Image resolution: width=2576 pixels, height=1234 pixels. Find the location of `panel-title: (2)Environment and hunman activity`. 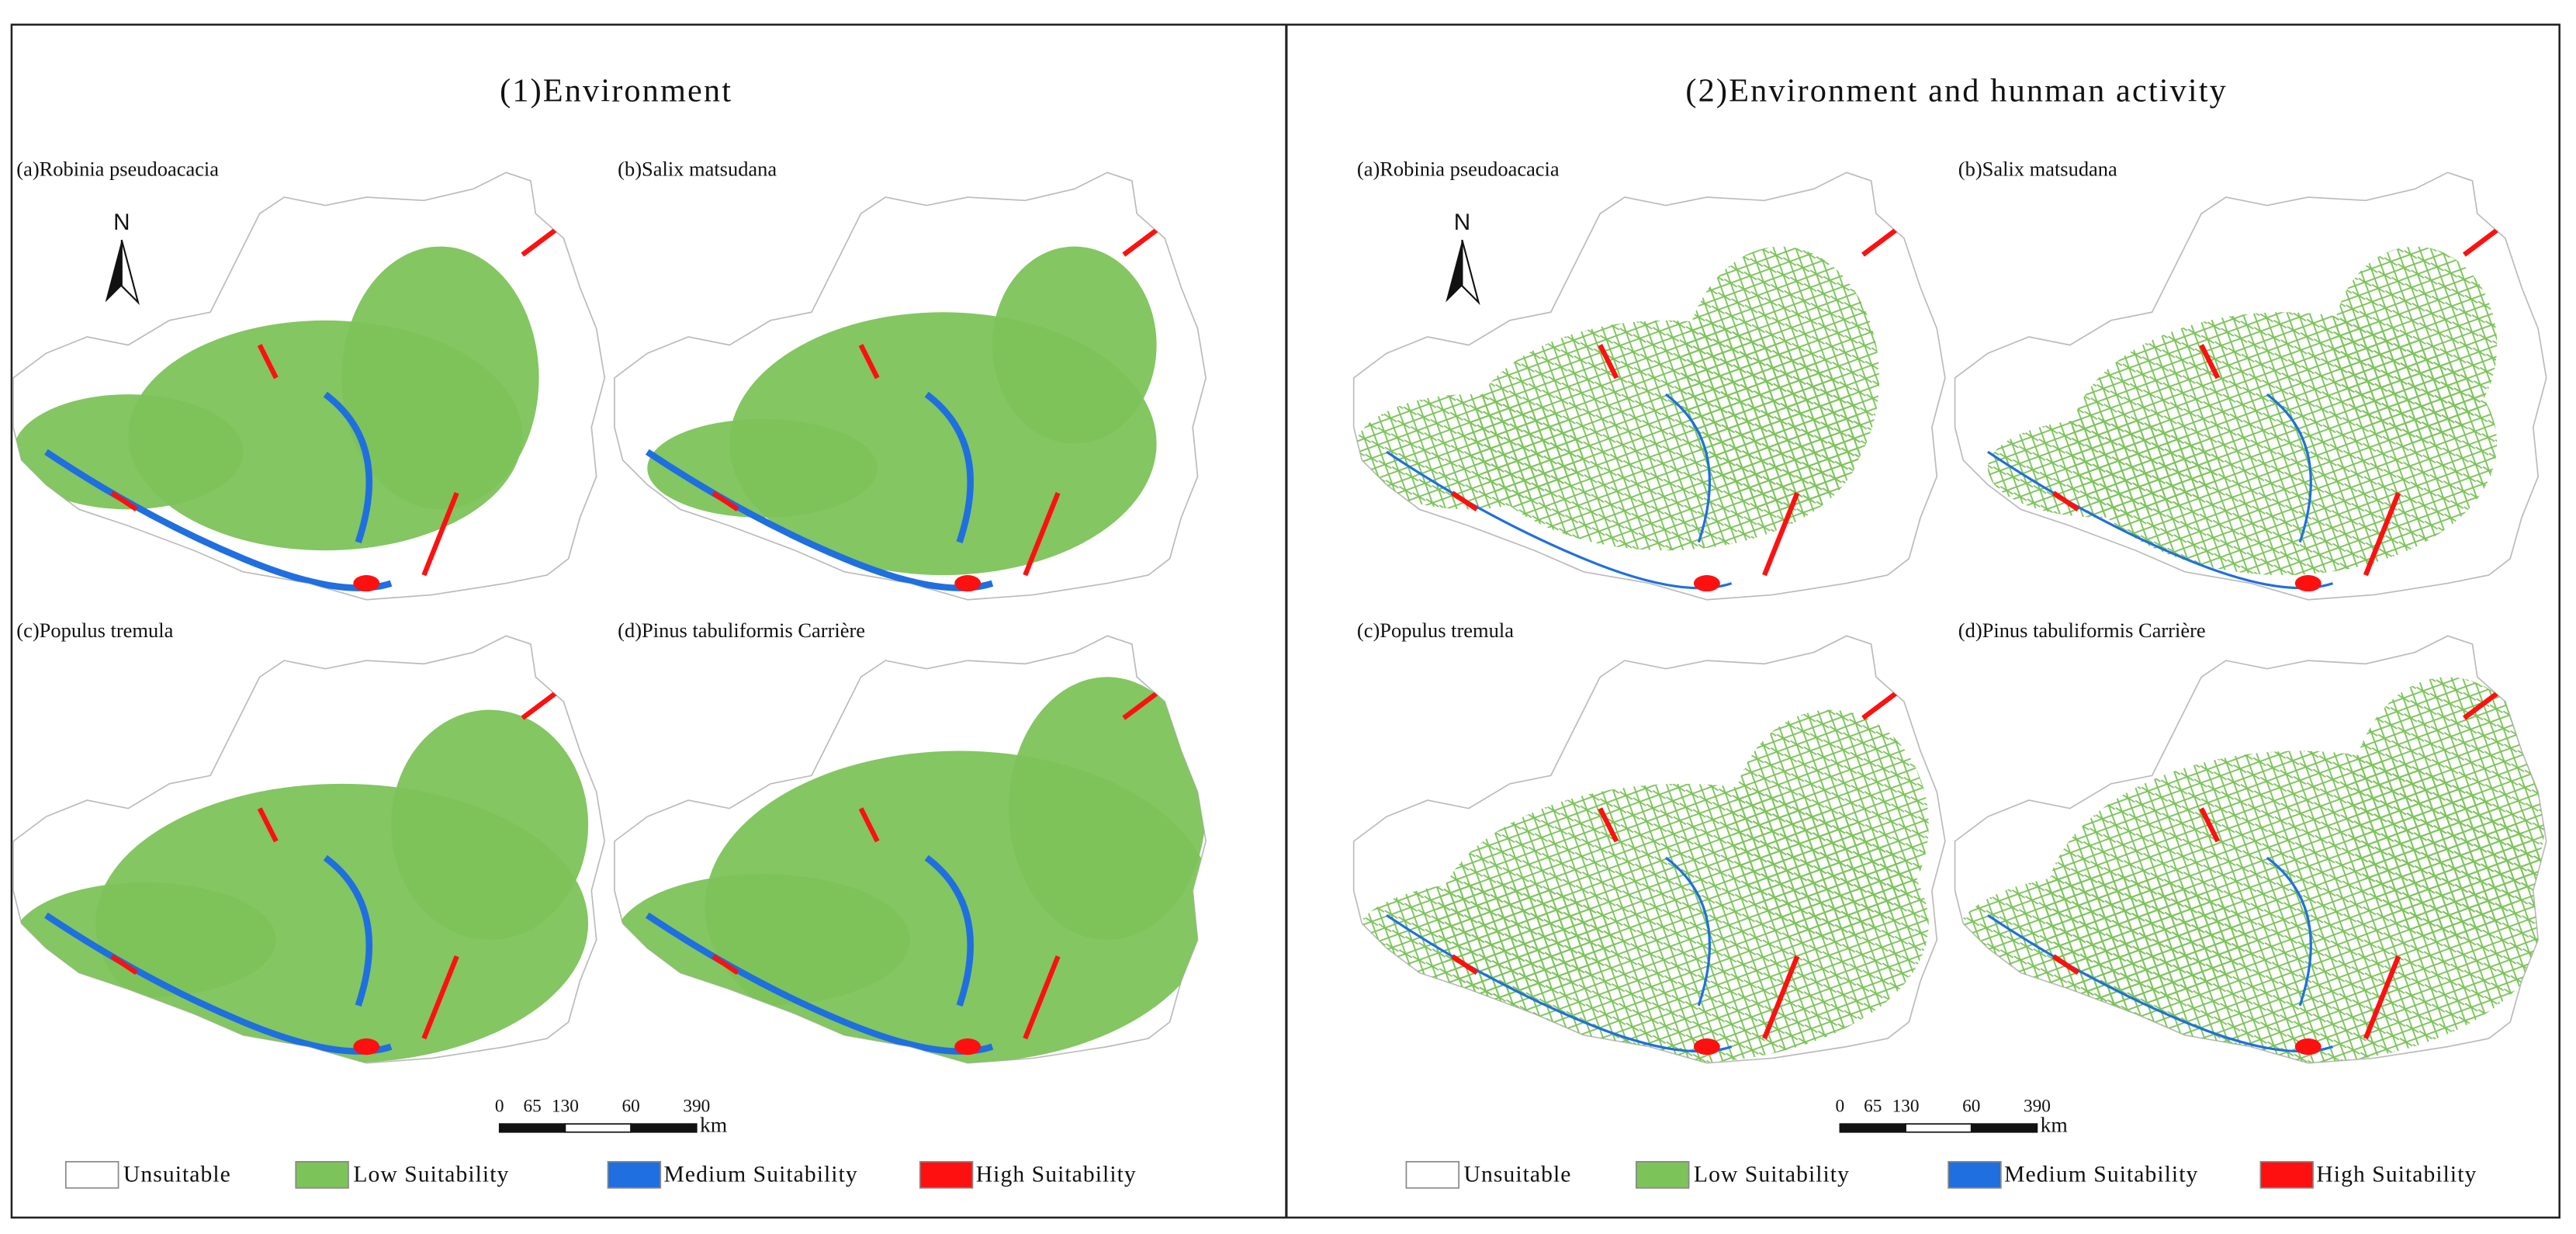

panel-title: (2)Environment and hunman activity is located at coordinates (1956, 90).